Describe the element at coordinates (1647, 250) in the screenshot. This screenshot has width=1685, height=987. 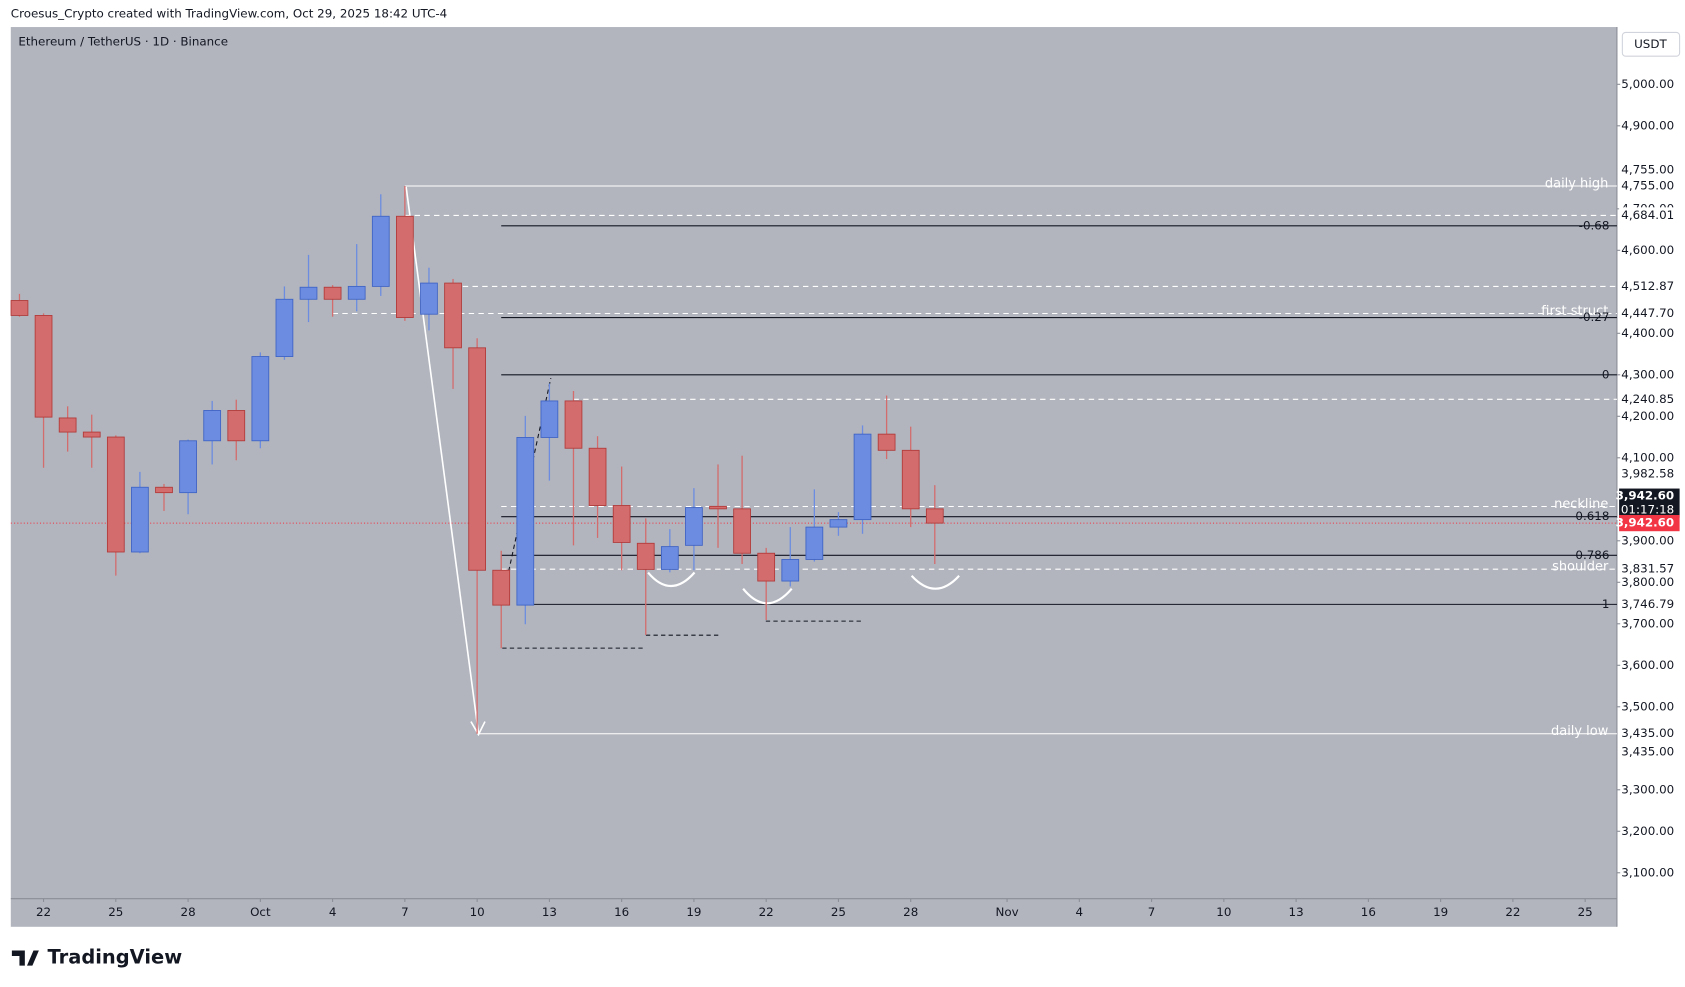
I see `y-tick-label: 4,600.00` at that location.